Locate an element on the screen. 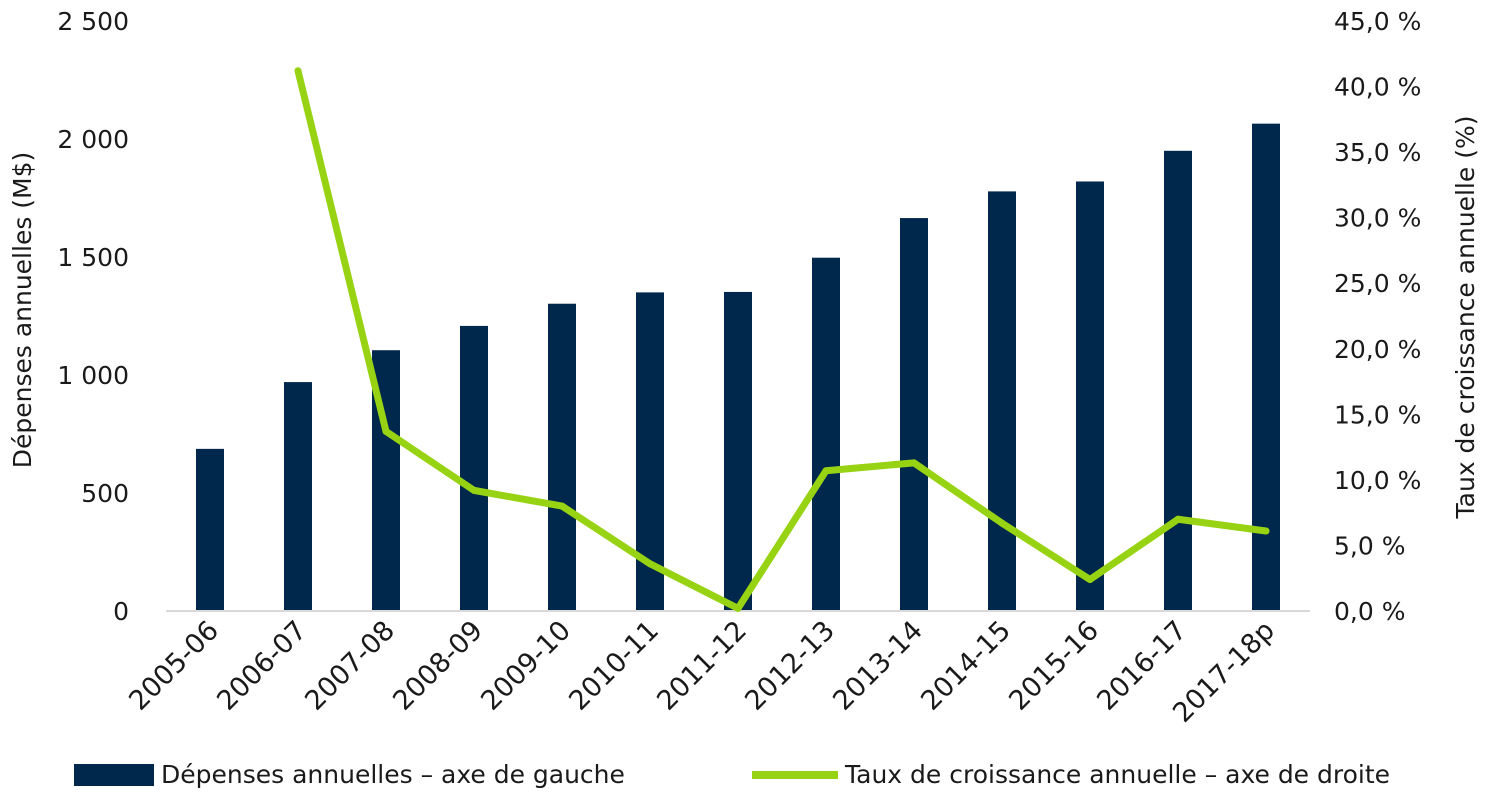 Image resolution: width=1500 pixels, height=794 pixels. right-tick-label: 45,0 % is located at coordinates (1377, 21).